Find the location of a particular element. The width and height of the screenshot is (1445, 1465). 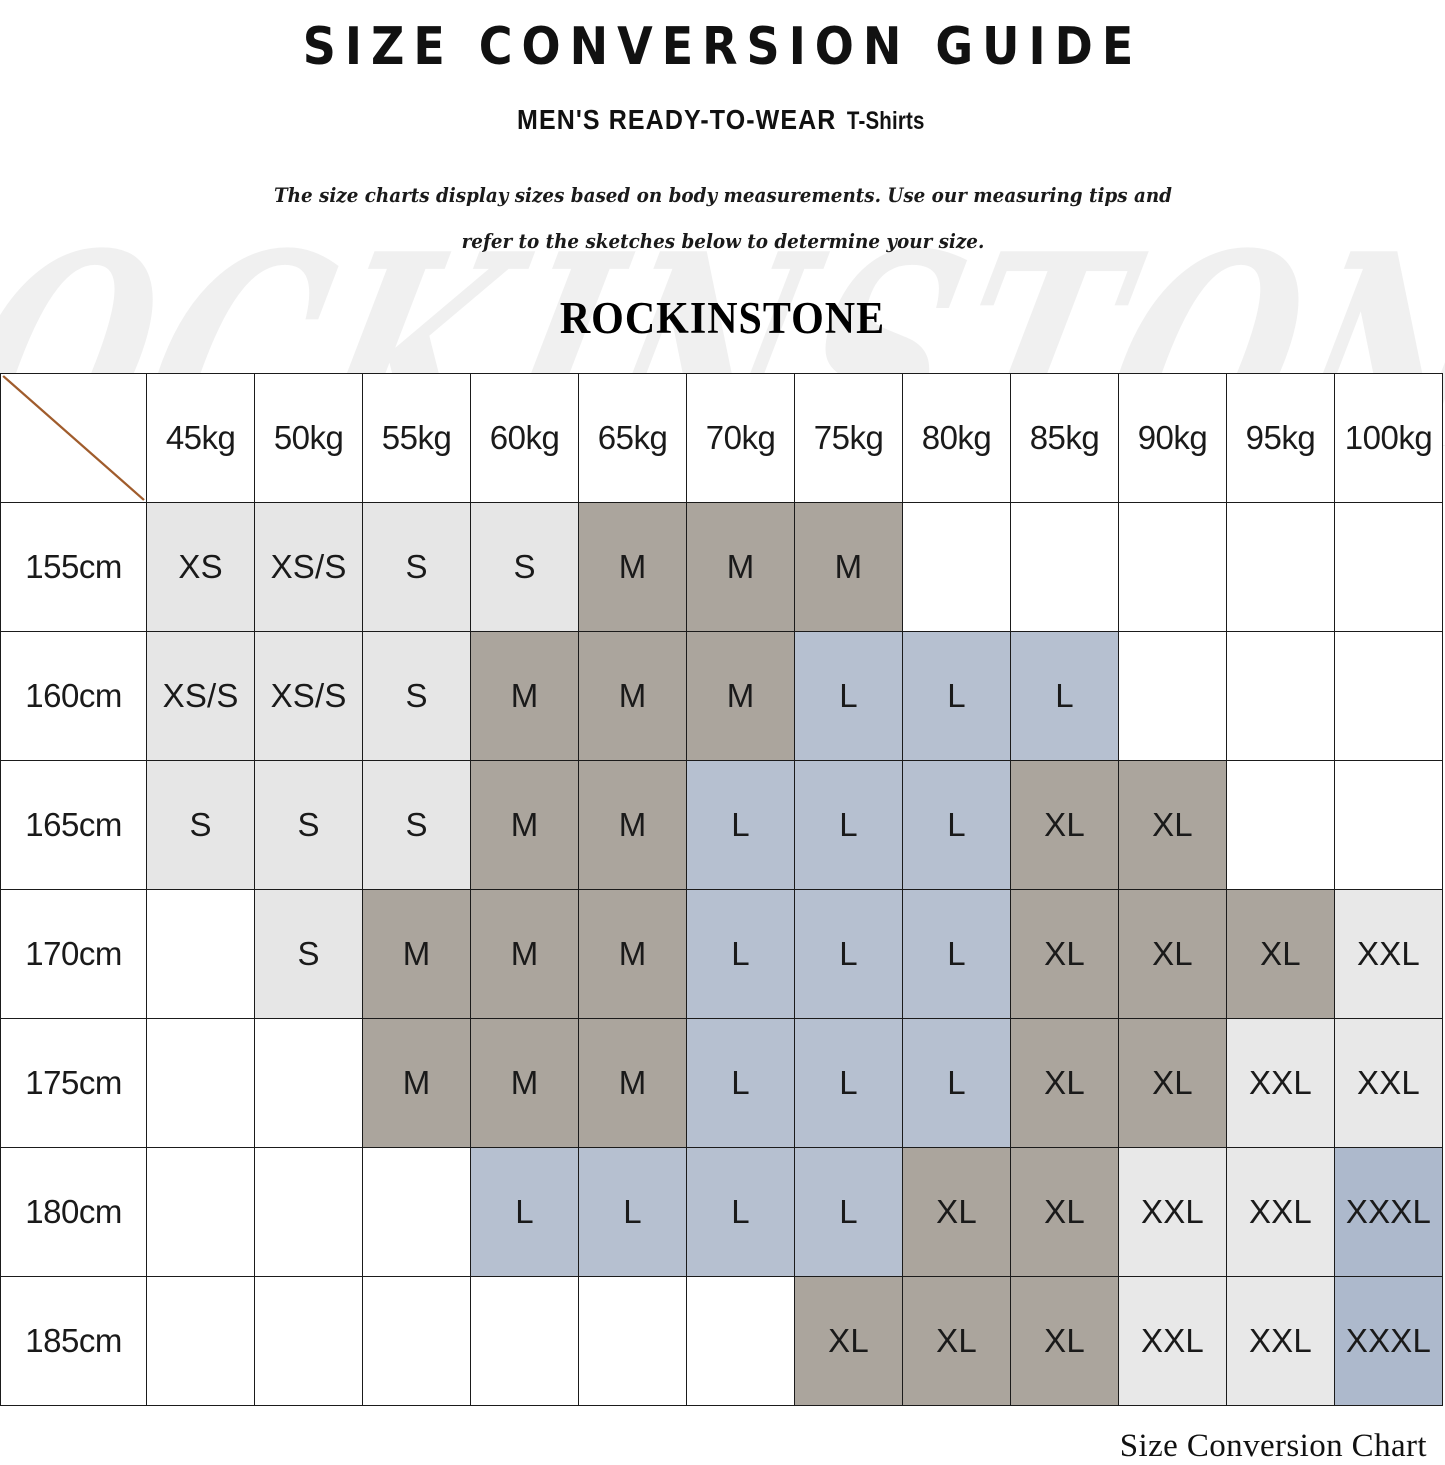

table-row: 165cm S S S M M L L L XL XL is located at coordinates (722, 825).